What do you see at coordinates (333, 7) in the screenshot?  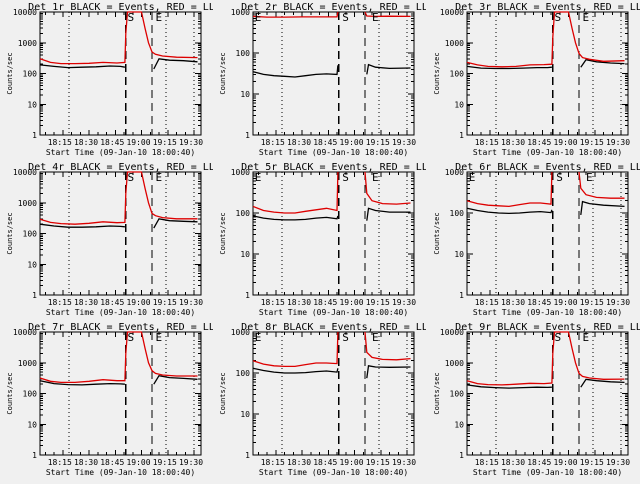 I see `chart-title: Det 2r BLACK = Events, RED = LLD` at bounding box center [333, 7].